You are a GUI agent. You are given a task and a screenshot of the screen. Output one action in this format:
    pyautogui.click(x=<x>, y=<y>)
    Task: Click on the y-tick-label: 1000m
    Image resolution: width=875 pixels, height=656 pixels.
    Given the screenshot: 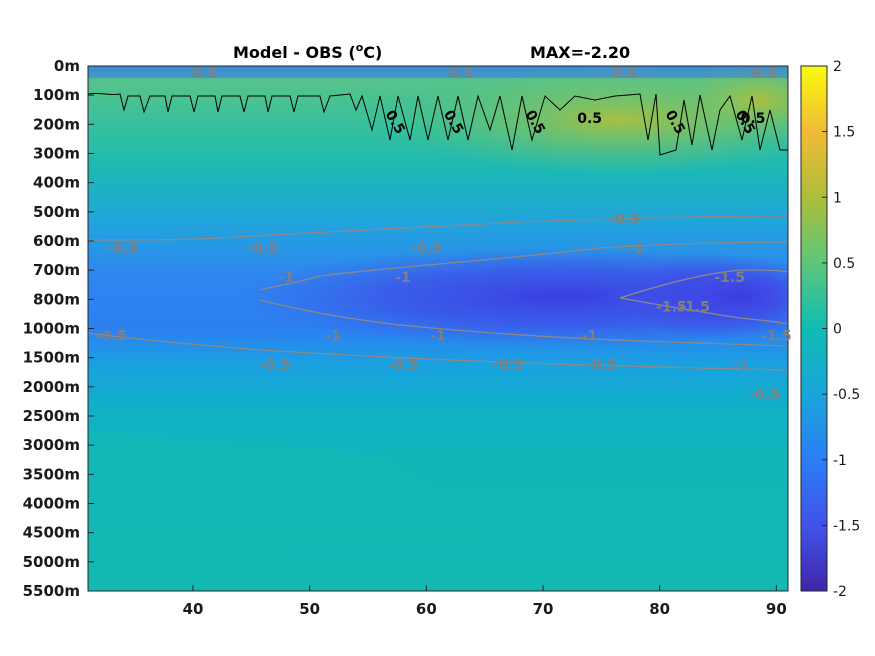 What is the action you would take?
    pyautogui.click(x=51, y=329)
    